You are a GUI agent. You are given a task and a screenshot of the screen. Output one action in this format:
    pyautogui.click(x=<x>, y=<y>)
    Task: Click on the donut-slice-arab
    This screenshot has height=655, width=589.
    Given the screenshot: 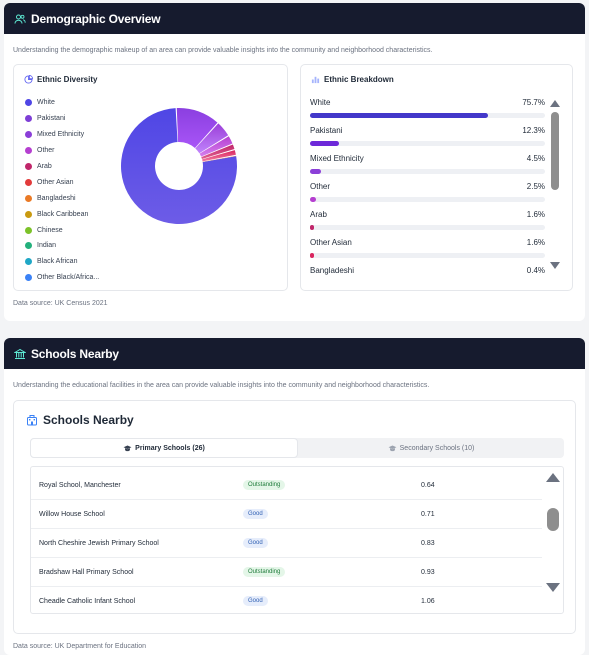 What is the action you would take?
    pyautogui.click(x=218, y=151)
    